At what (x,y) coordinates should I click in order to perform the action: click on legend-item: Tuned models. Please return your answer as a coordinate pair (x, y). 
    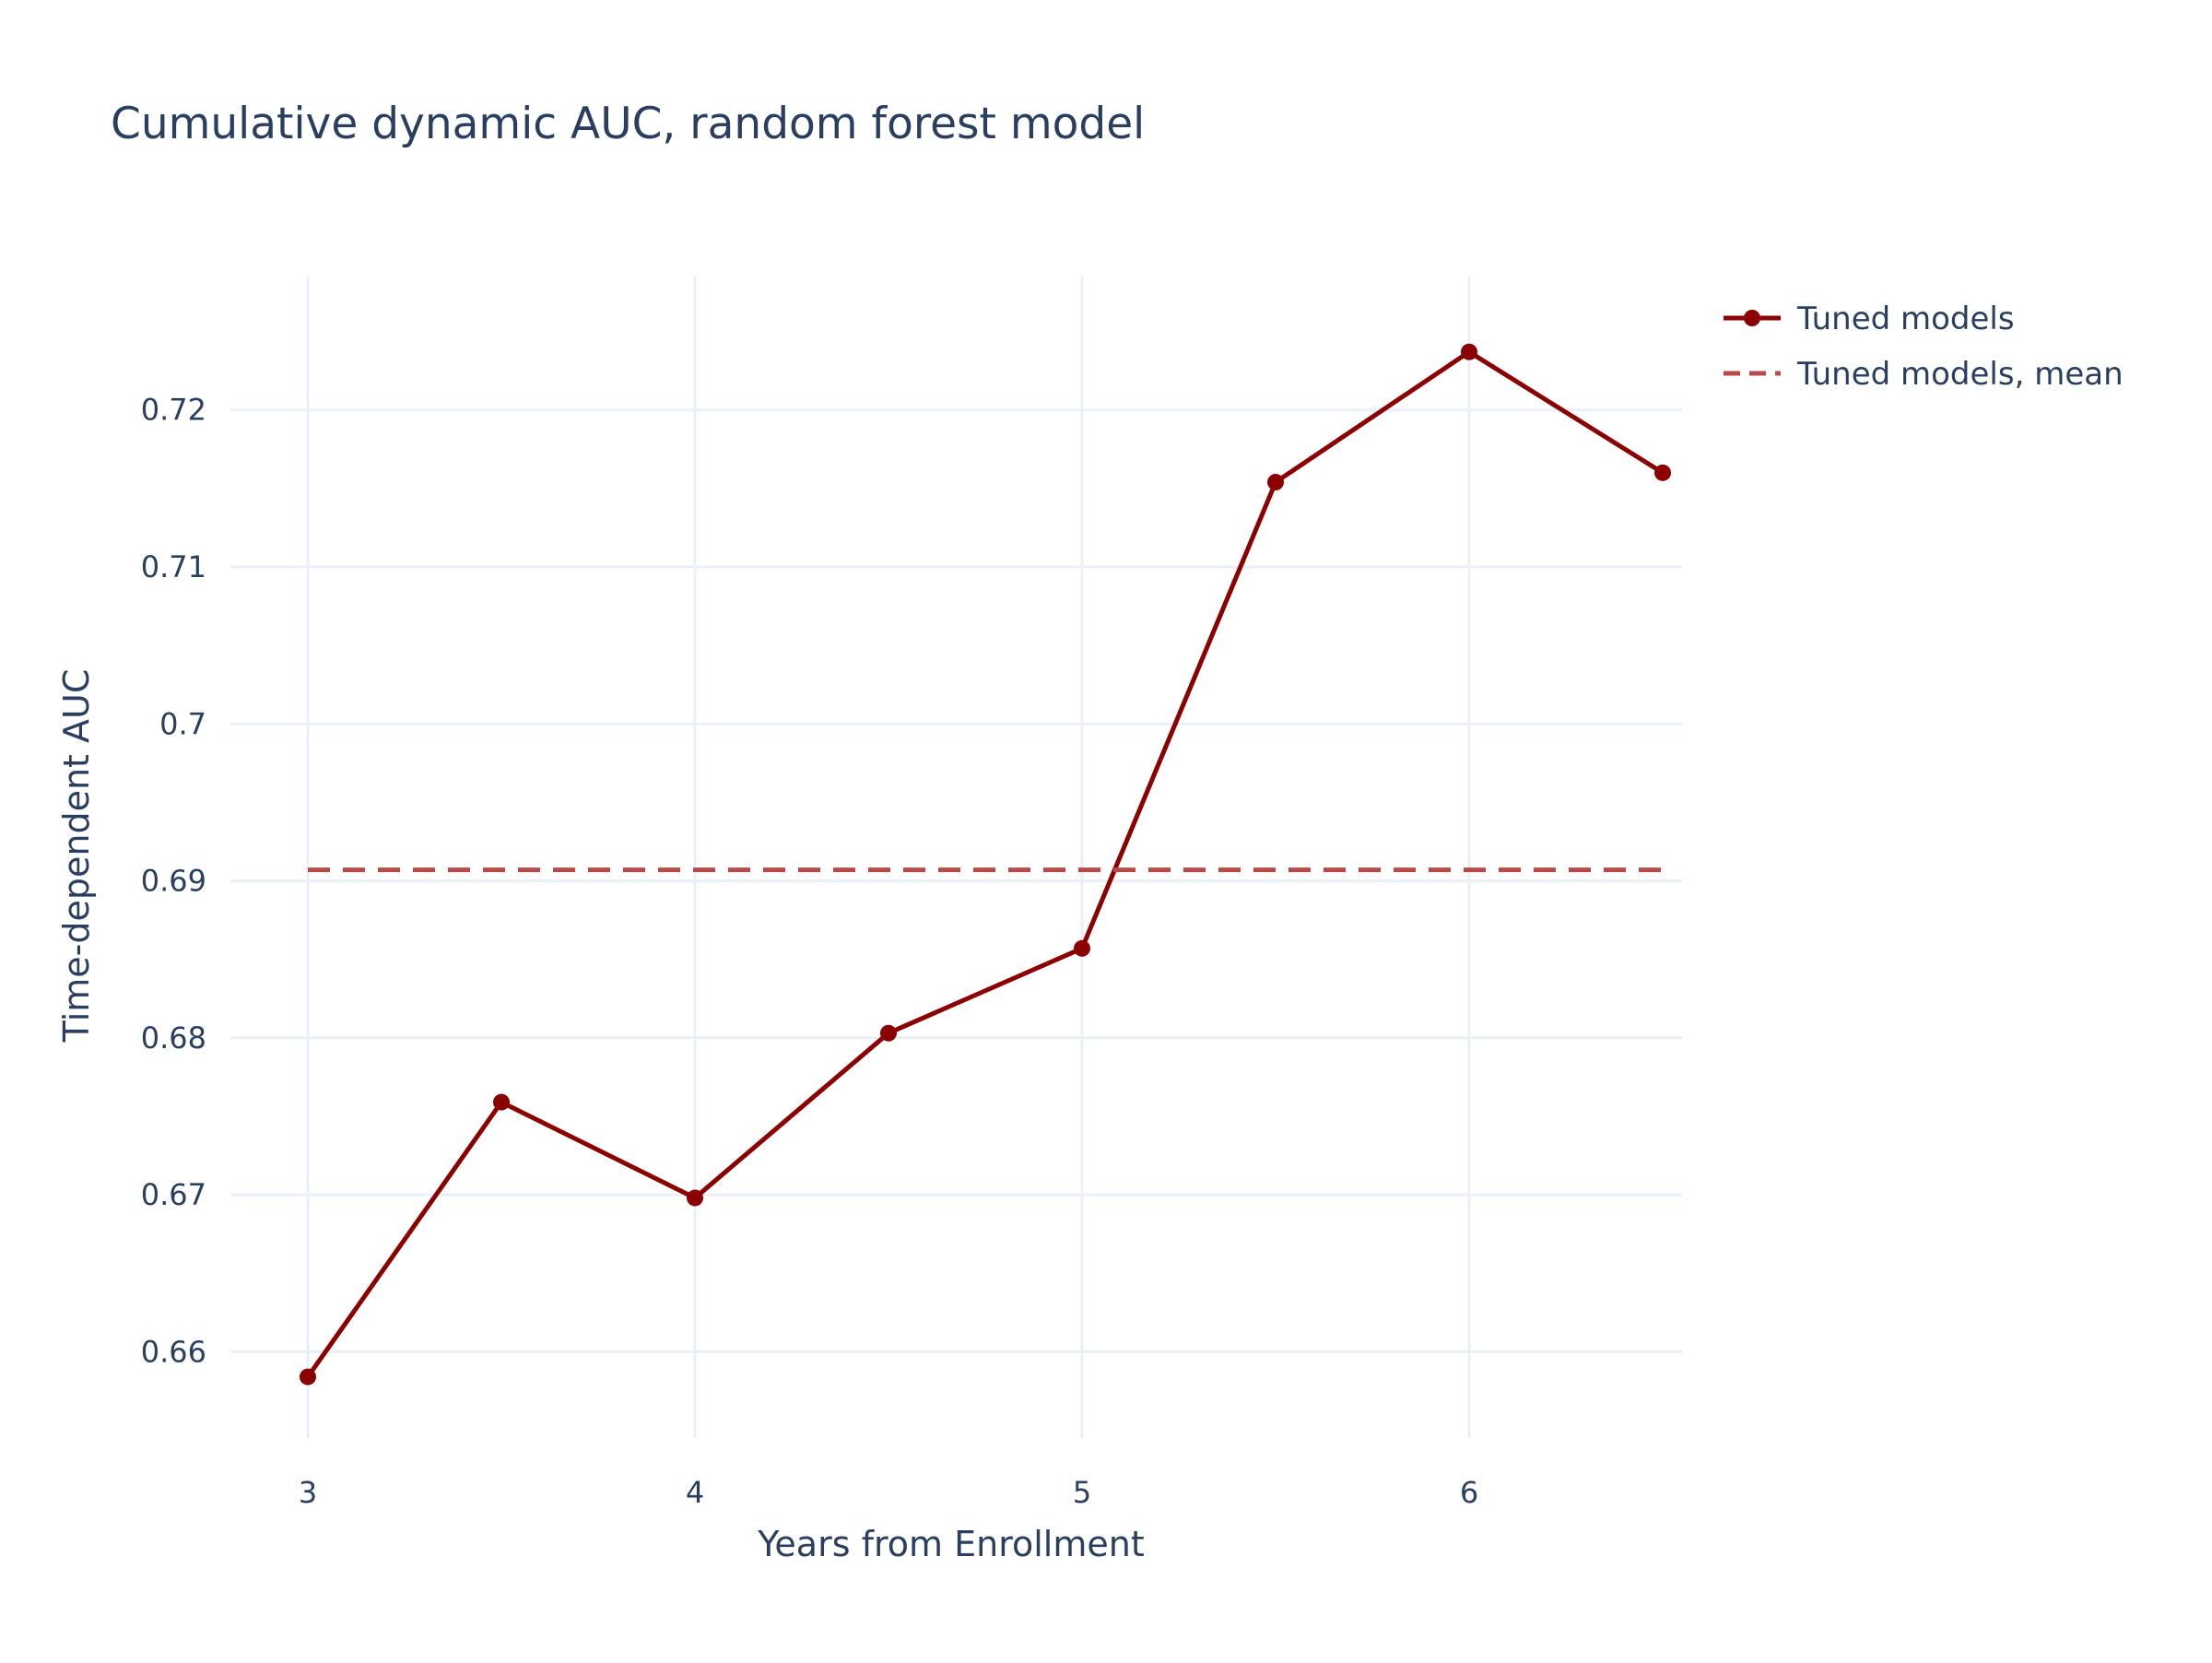
    Looking at the image, I should click on (1869, 319).